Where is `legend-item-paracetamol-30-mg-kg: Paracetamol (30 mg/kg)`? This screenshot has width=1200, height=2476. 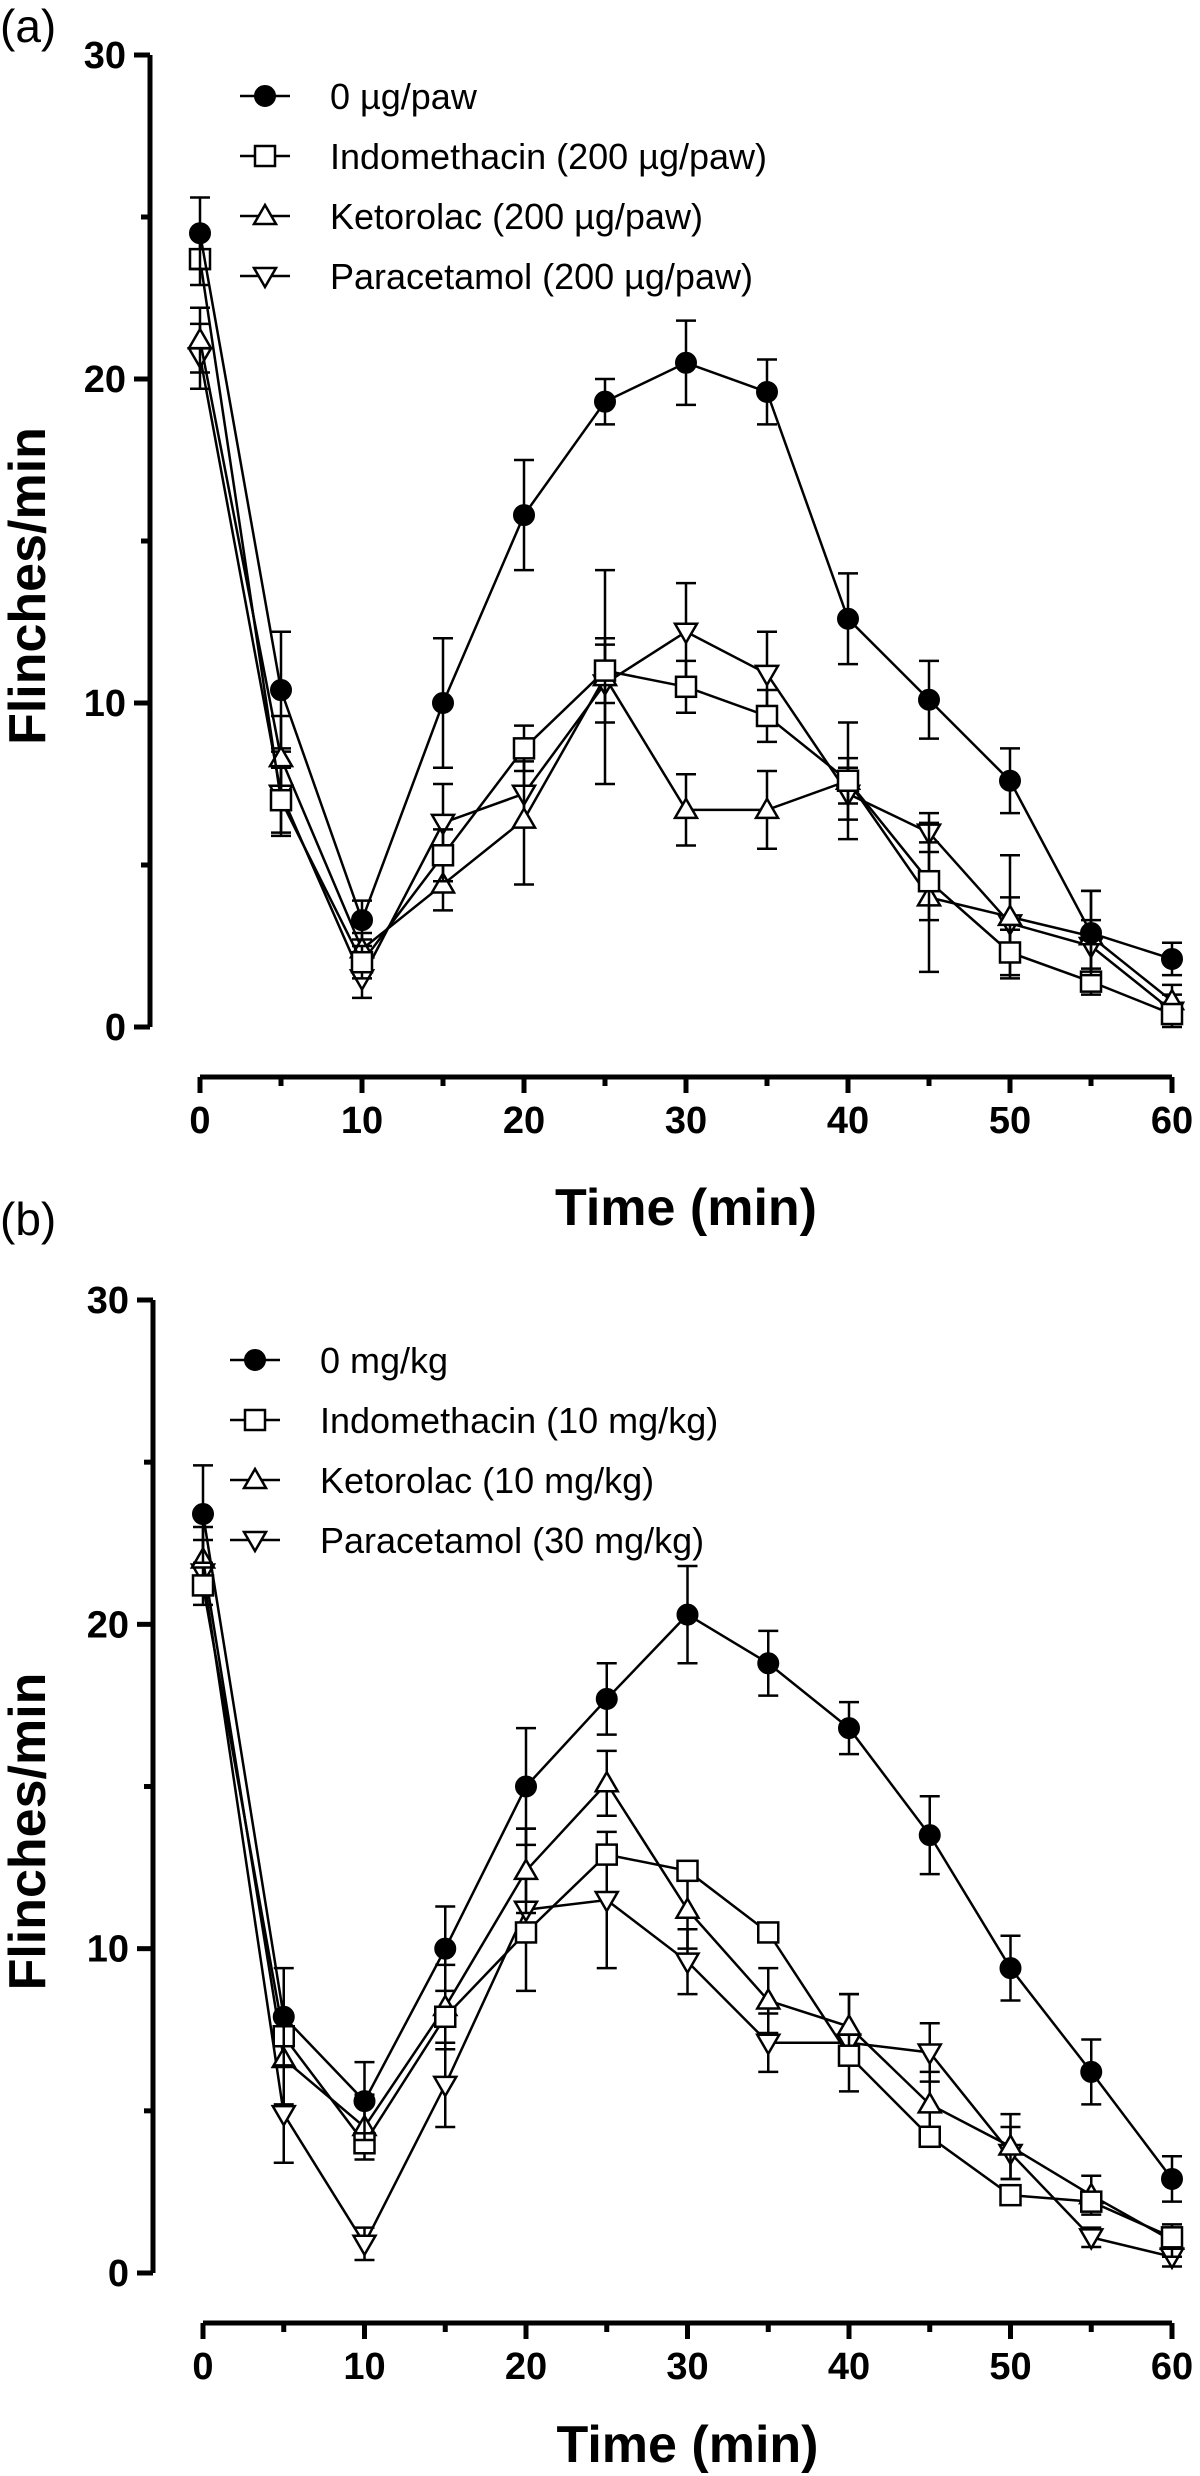 legend-item-paracetamol-30-mg-kg: Paracetamol (30 mg/kg) is located at coordinates (467, 1540).